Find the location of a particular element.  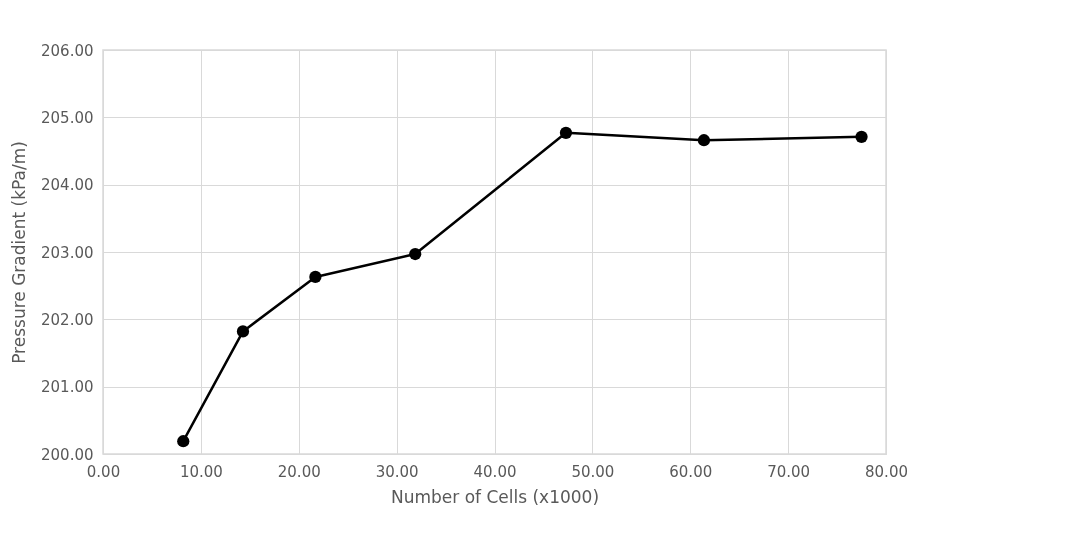

y-tick-label: 206.00 is located at coordinates (67, 50).